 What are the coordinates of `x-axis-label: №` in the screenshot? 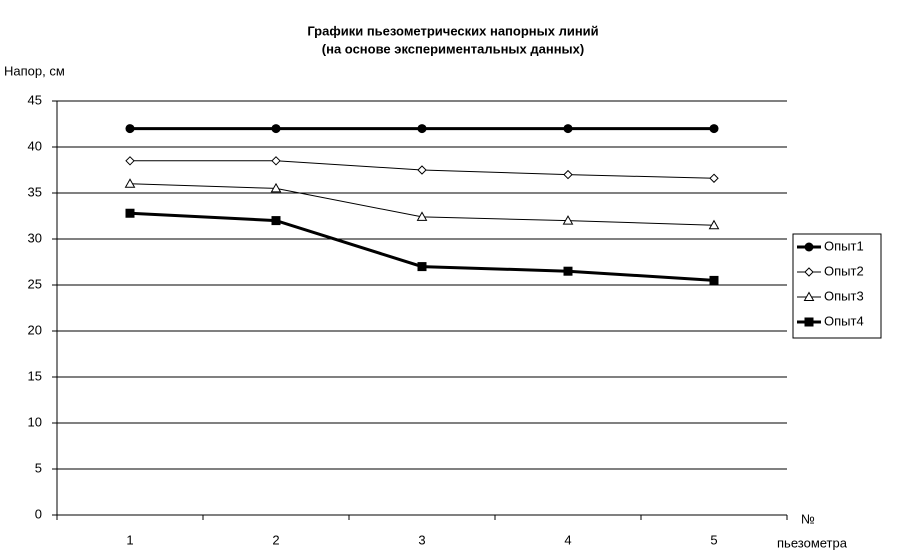 It's located at (808, 518).